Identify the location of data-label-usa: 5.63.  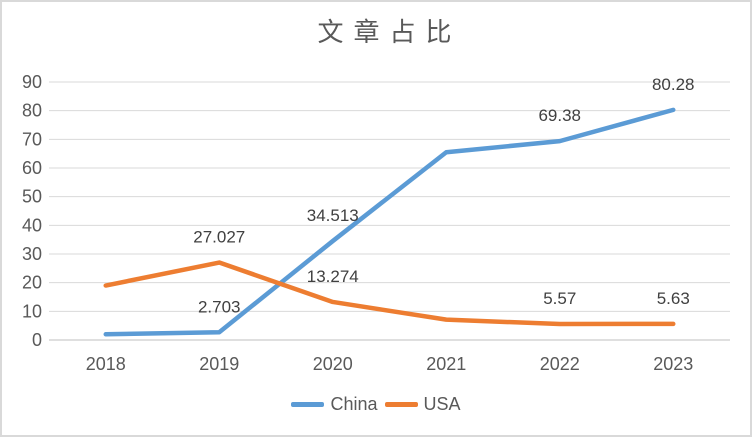
(673, 298).